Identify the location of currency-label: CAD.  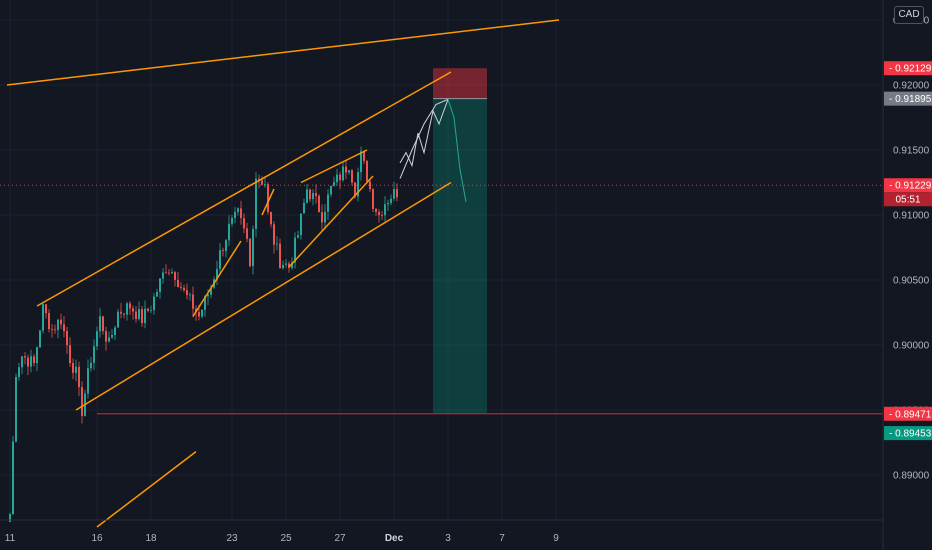
(909, 15).